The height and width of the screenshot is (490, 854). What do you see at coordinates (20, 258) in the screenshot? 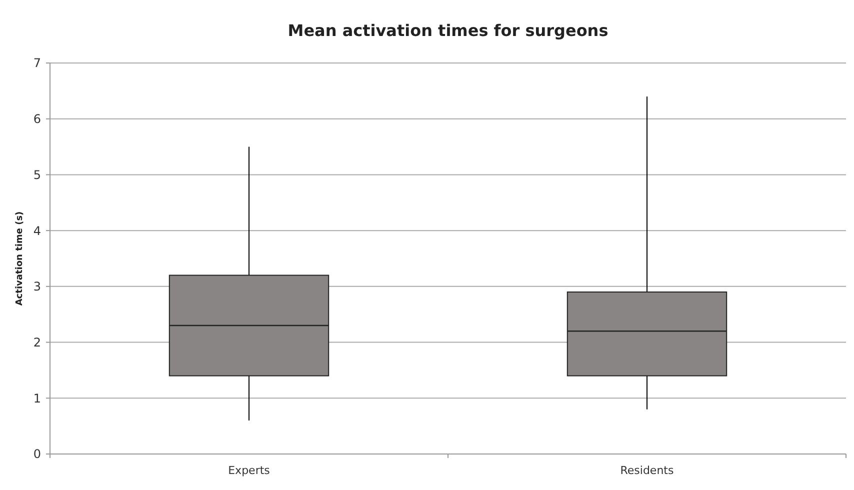
I see `y-axis-title: Activation time (s)` at bounding box center [20, 258].